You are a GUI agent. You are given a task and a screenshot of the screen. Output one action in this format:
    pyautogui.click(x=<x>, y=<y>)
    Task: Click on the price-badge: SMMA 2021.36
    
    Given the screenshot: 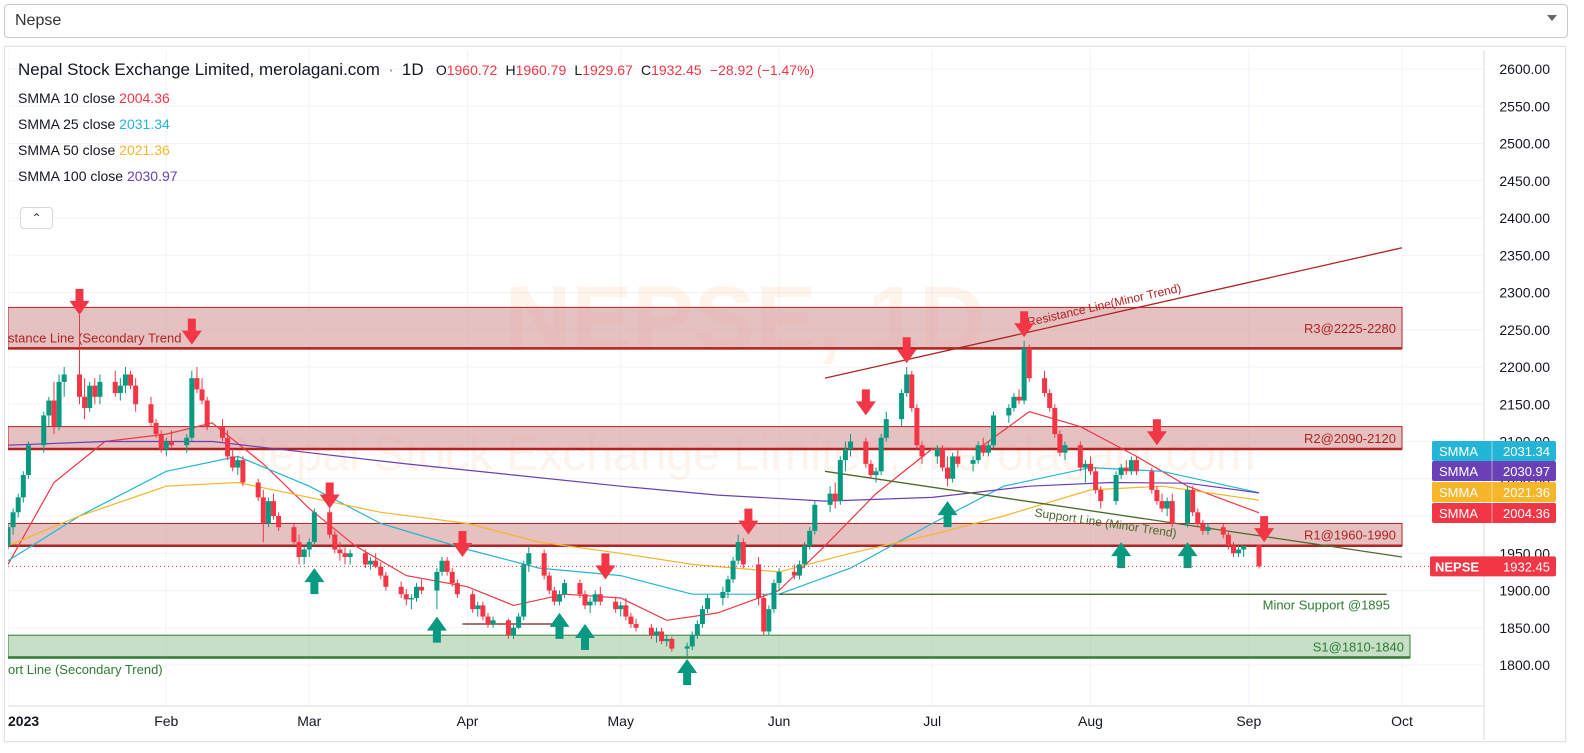 What is the action you would take?
    pyautogui.click(x=1494, y=492)
    